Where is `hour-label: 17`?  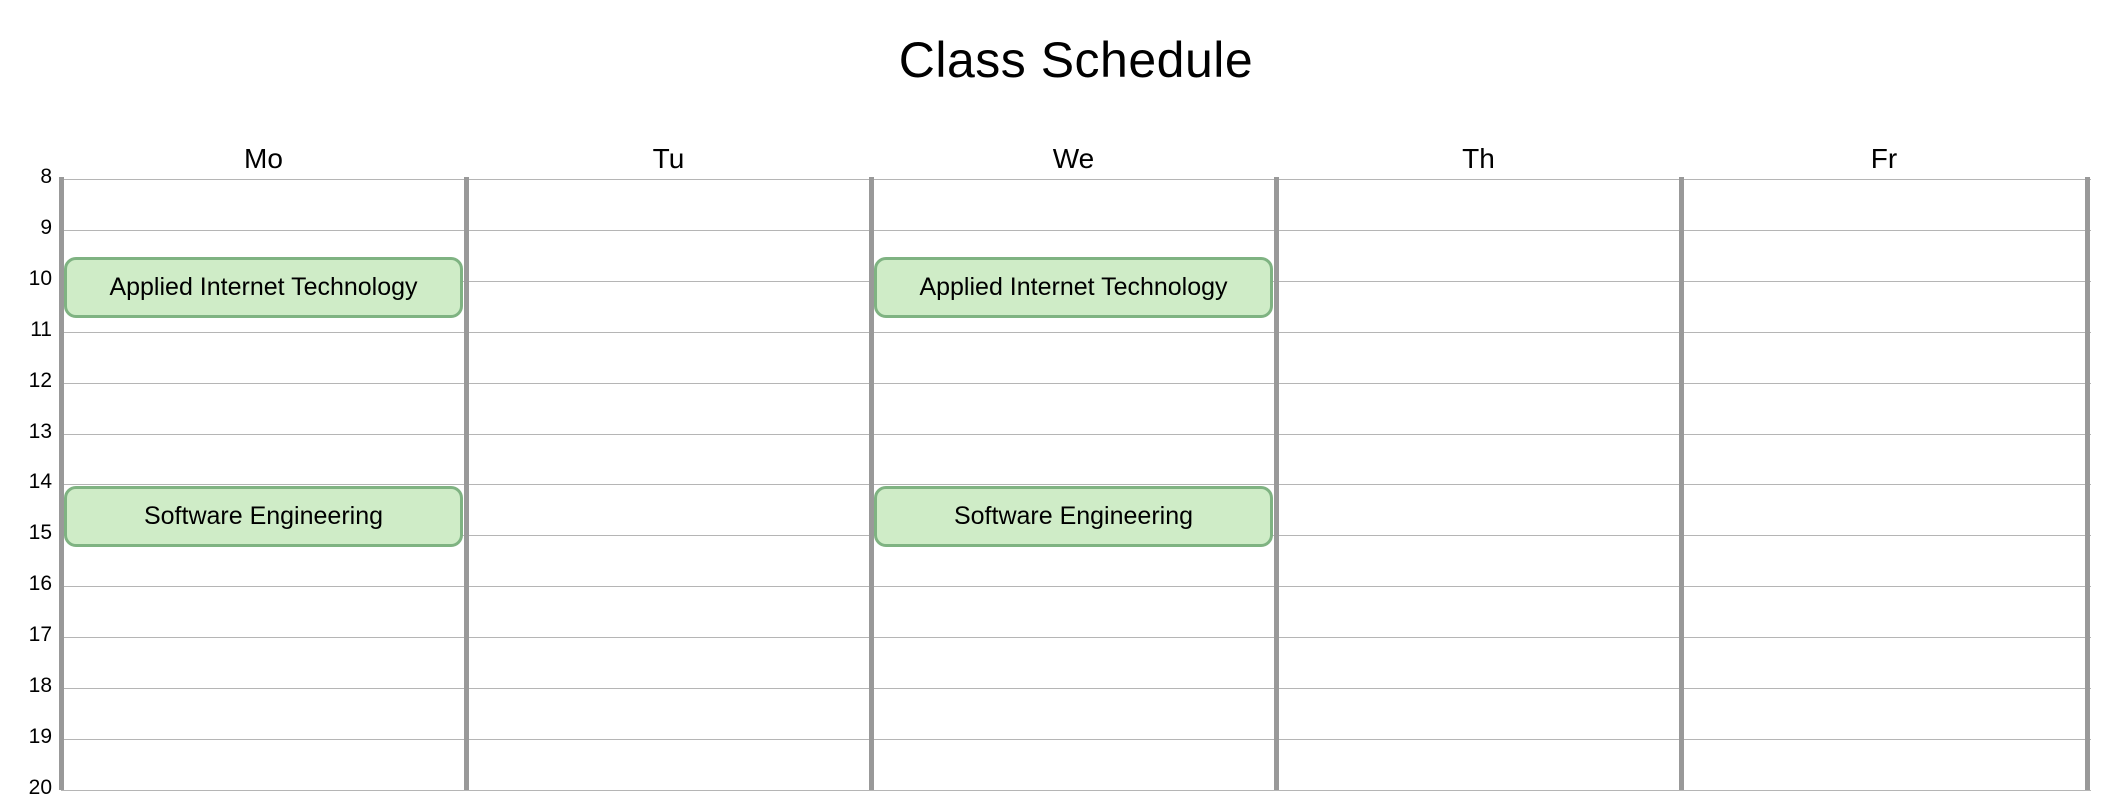
hour-label: 17 is located at coordinates (40, 635).